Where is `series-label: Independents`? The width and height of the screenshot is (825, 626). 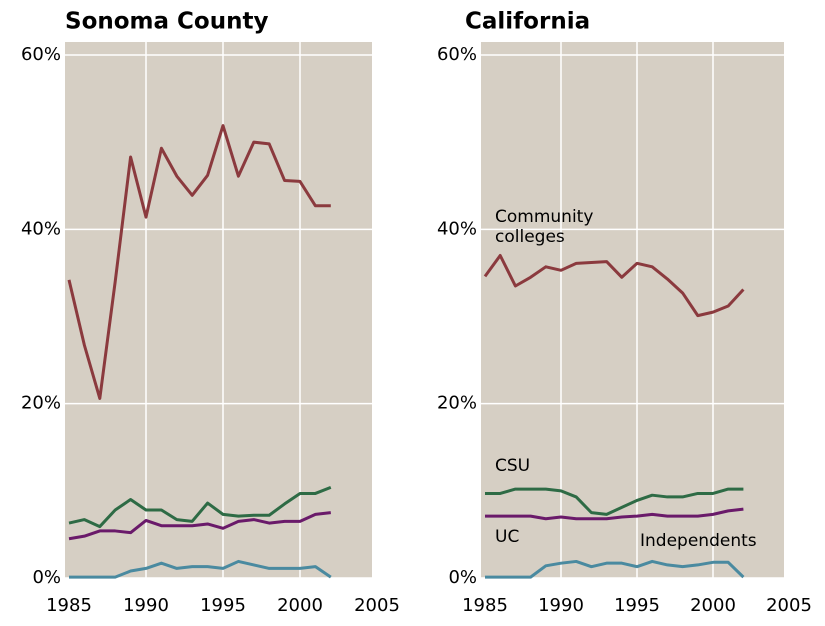 series-label: Independents is located at coordinates (698, 541).